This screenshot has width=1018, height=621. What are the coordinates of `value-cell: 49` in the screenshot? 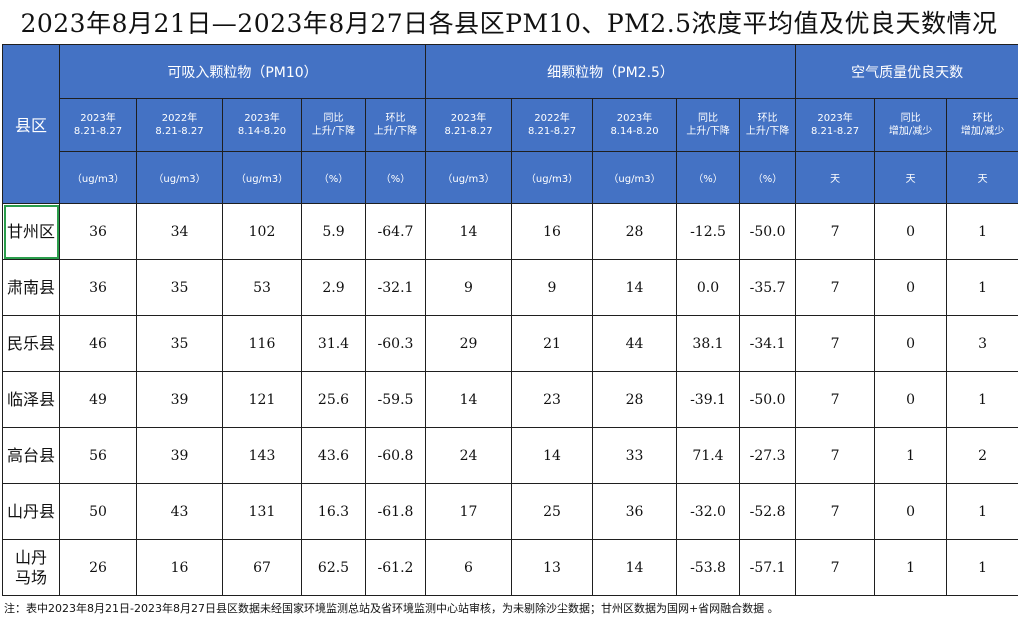 It's located at (98, 399).